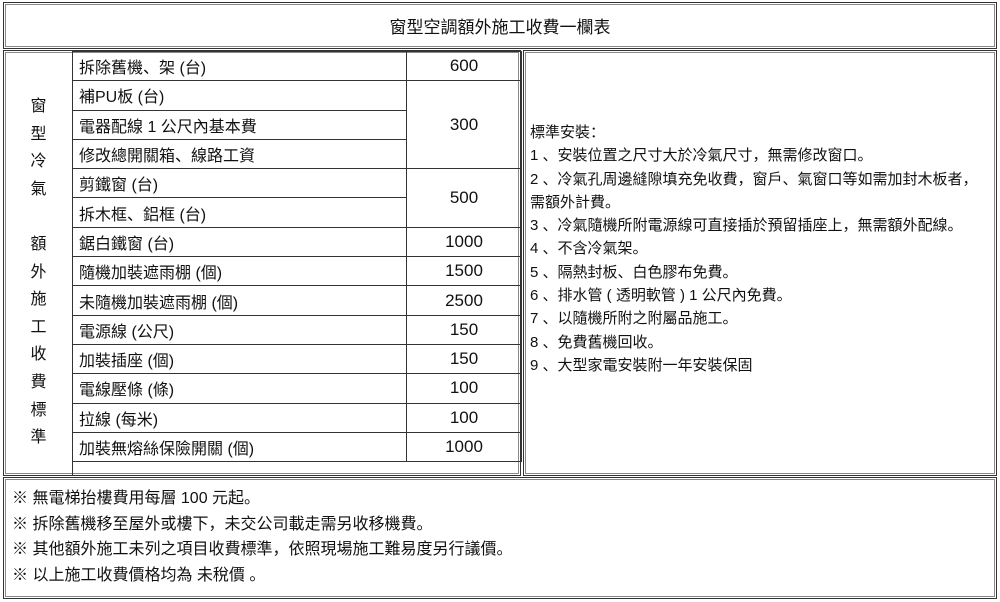  Describe the element at coordinates (38, 410) in the screenshot. I see `category-label-char: 標` at that location.